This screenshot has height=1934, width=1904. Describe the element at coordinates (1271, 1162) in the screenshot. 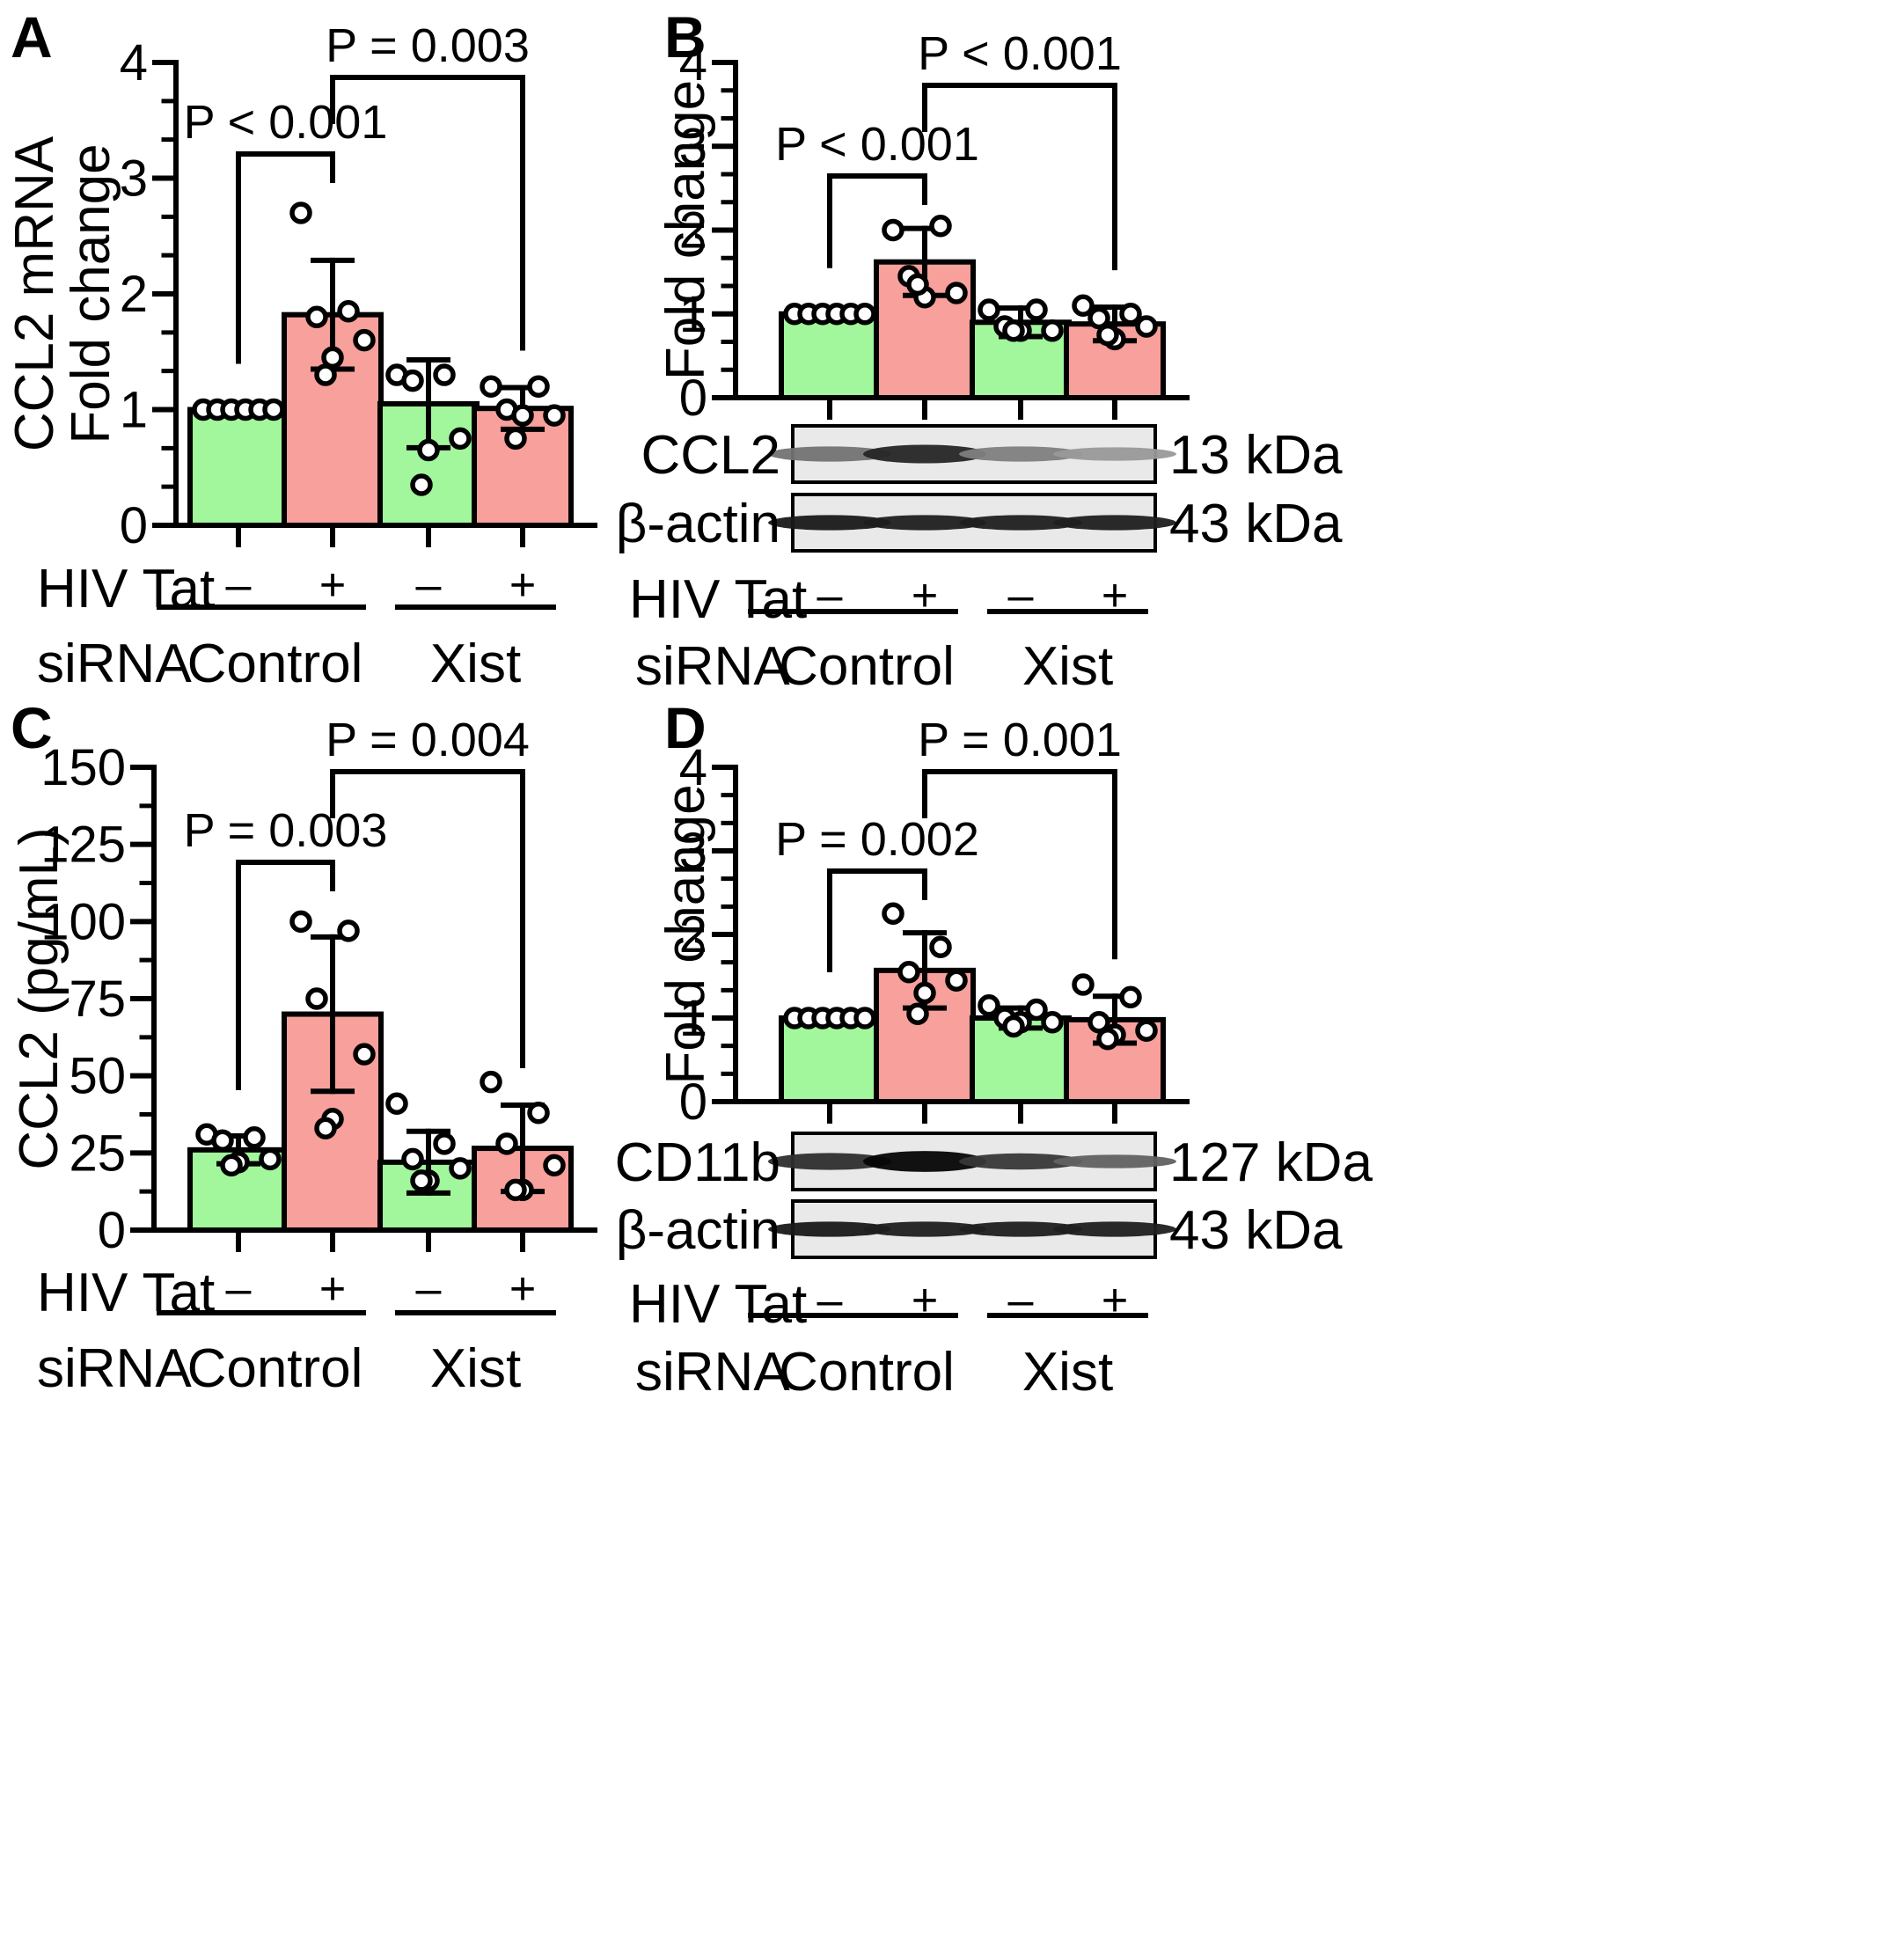

I see `blot-size-label: 127 kDa` at that location.